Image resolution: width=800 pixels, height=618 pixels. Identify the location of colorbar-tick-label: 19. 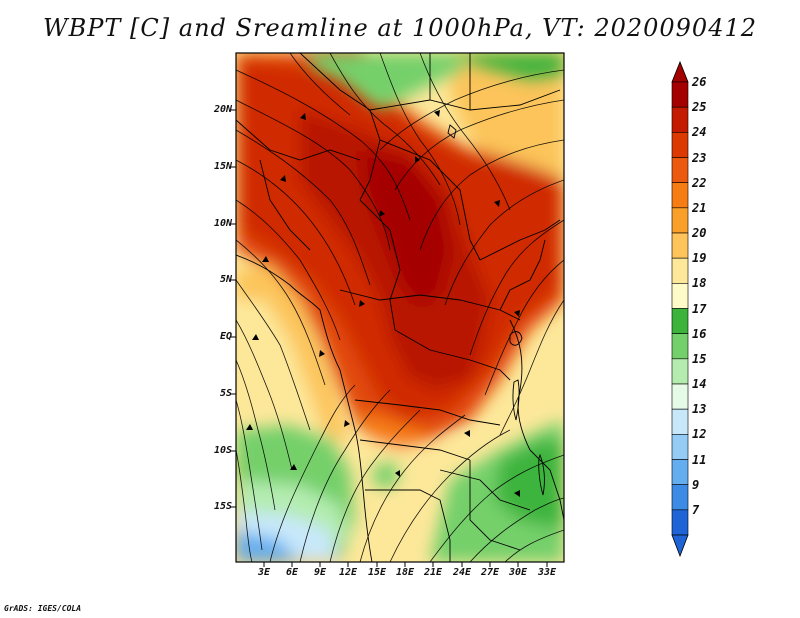
(699, 258).